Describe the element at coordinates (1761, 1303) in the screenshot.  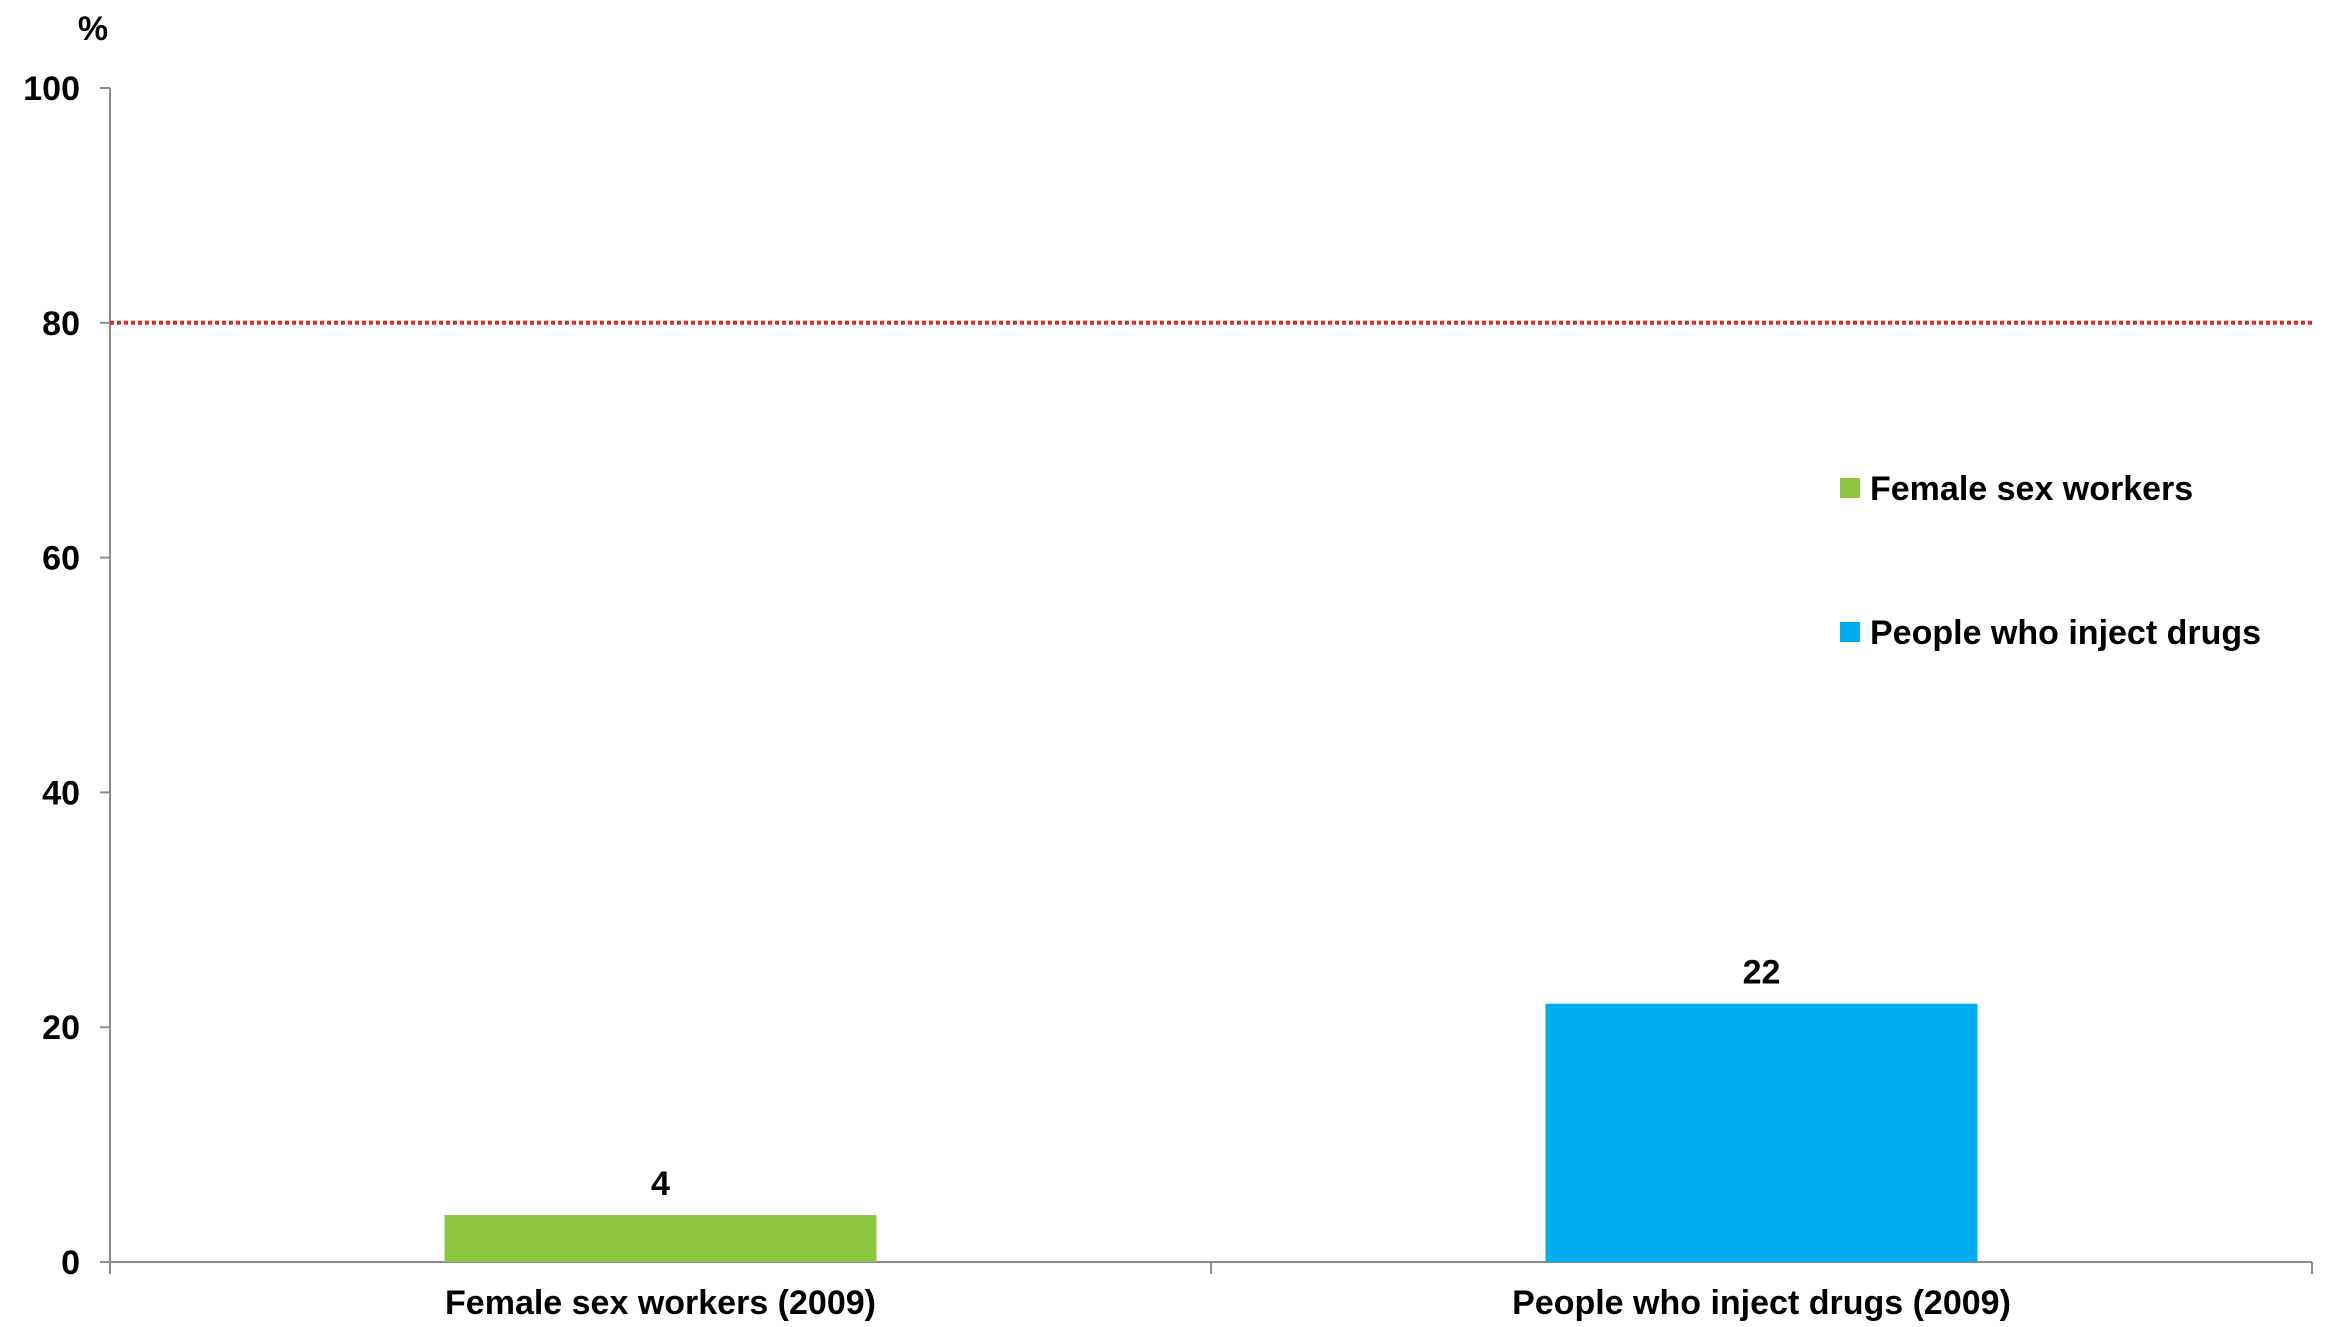
I see `x-tick-label: People who inject drugs (2009)` at that location.